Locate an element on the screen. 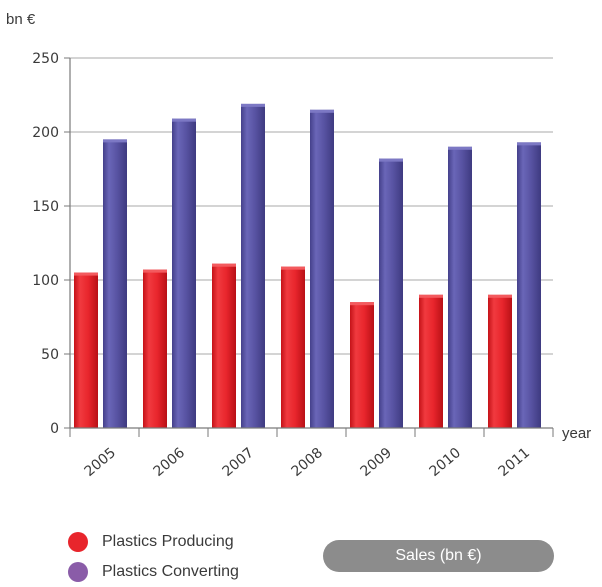  bar-producing-2010 is located at coordinates (431, 361).